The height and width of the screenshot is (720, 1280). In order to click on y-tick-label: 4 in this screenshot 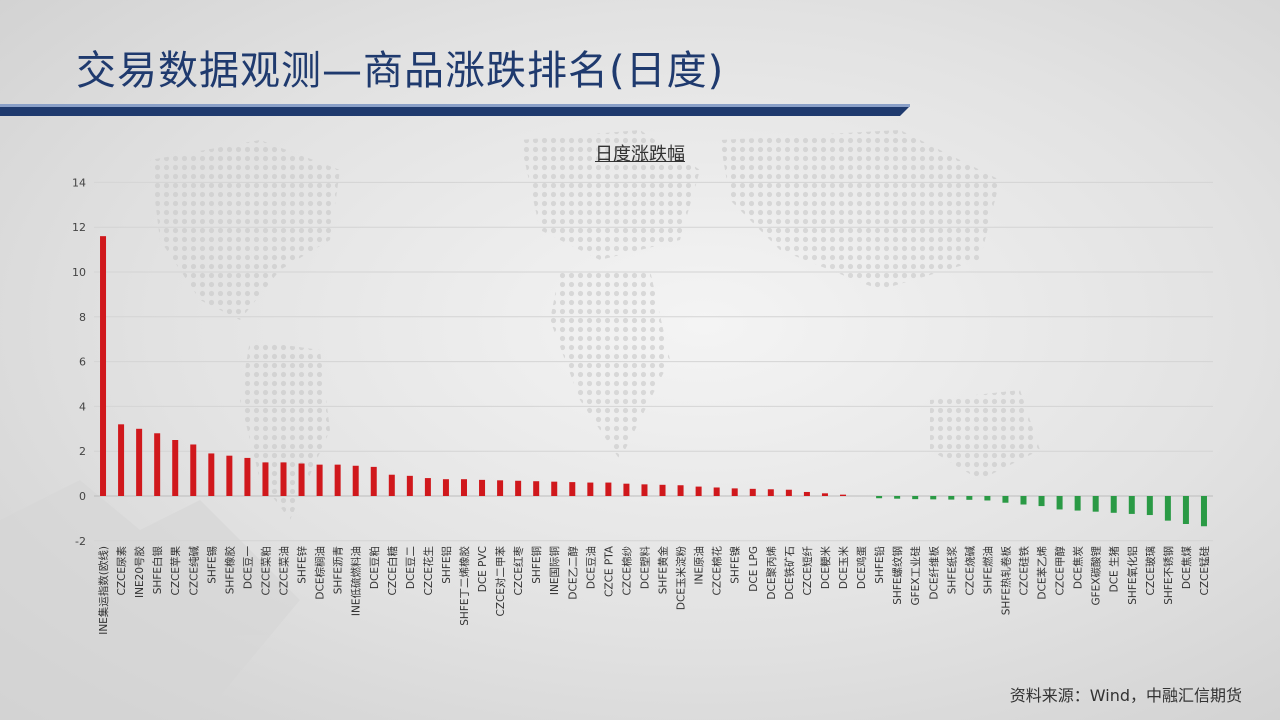, I will do `click(82, 406)`.